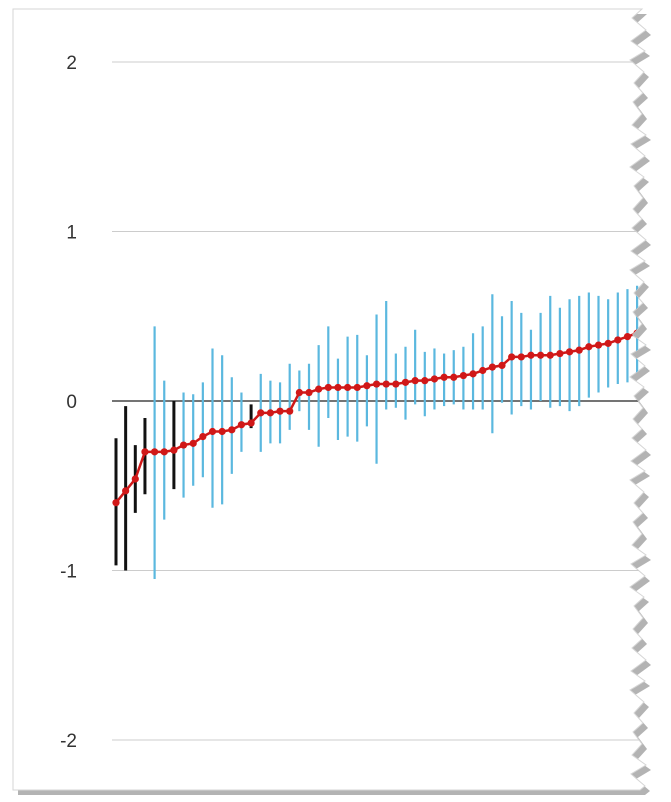 The height and width of the screenshot is (802, 671). What do you see at coordinates (68, 572) in the screenshot?
I see `y-tick-label: -1` at bounding box center [68, 572].